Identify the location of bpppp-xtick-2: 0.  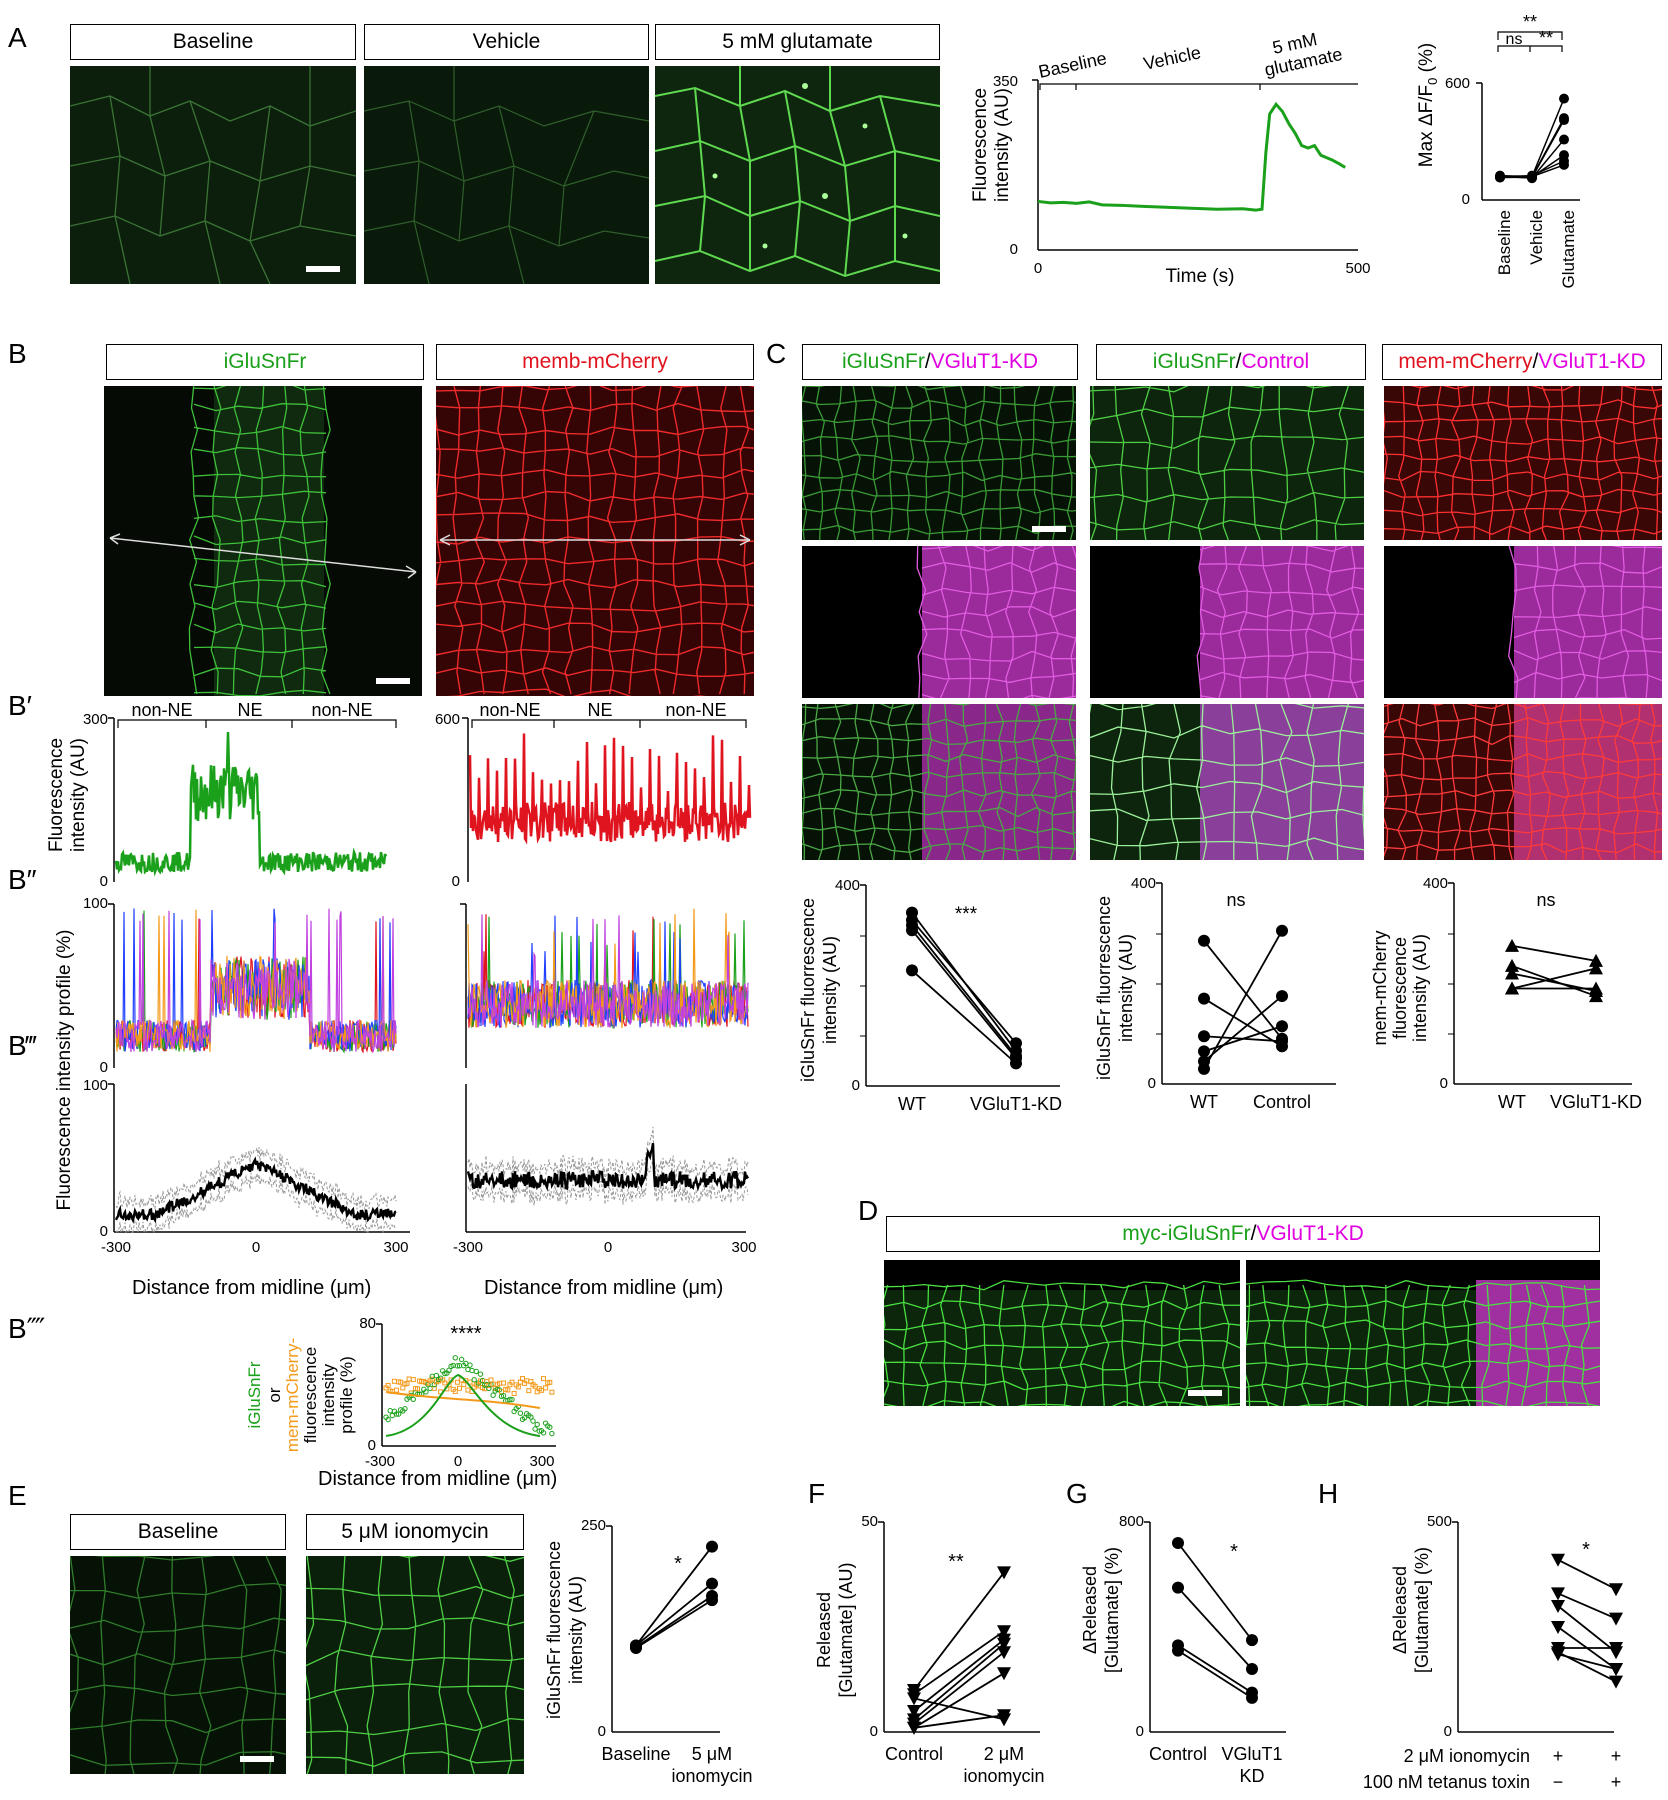
(458, 1461).